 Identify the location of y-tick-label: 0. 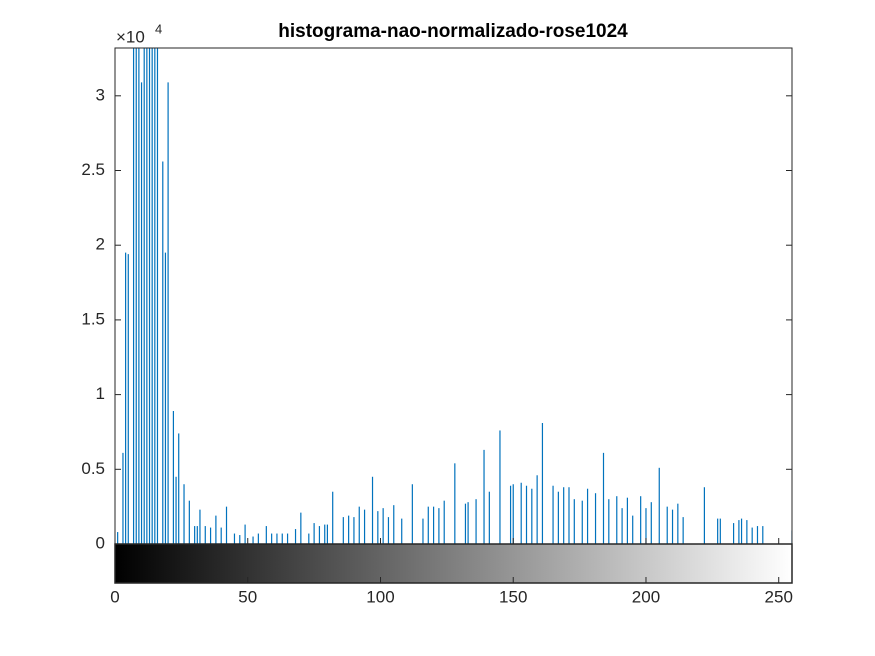
(100, 542).